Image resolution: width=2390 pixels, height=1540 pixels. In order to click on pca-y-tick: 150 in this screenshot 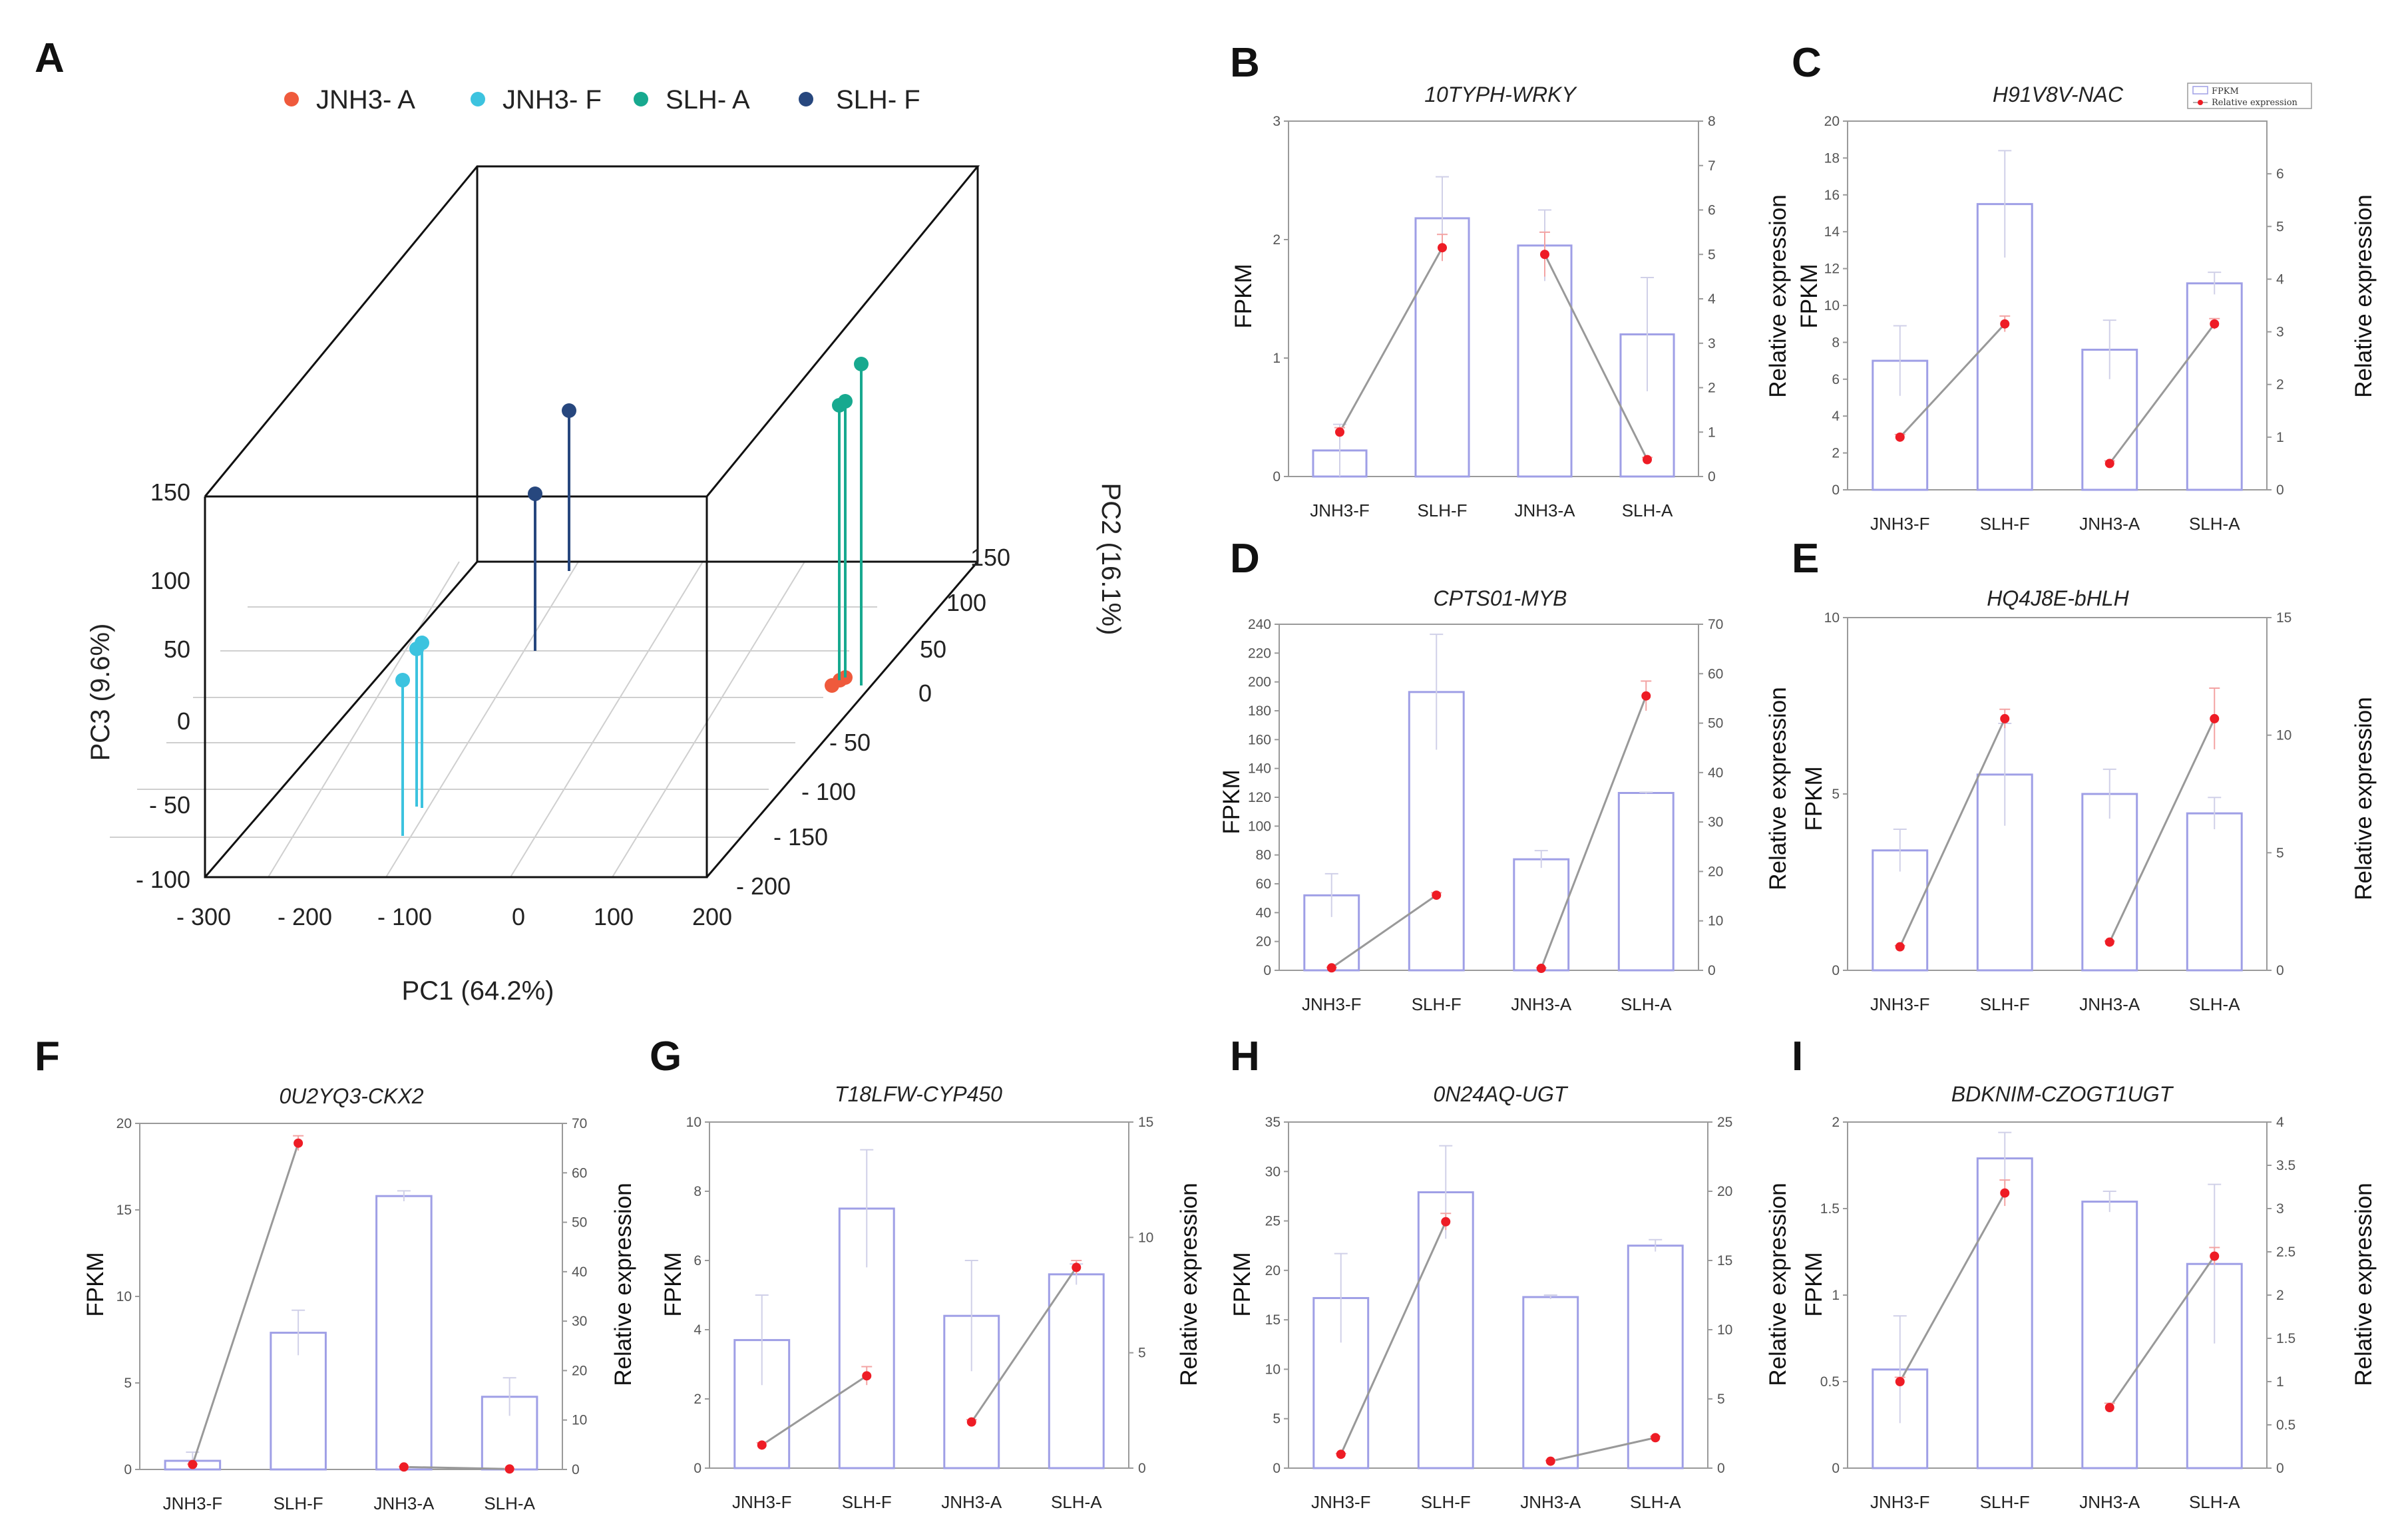, I will do `click(990, 557)`.